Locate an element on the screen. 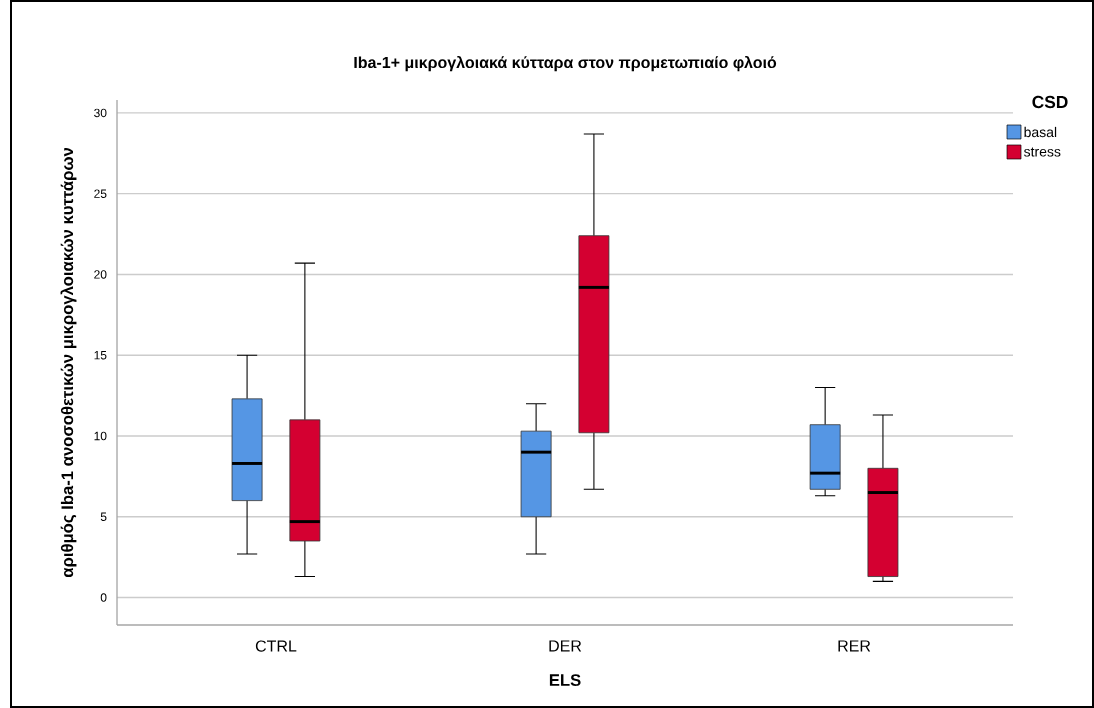 The image size is (1094, 708). legend-title: CSD is located at coordinates (1050, 102).